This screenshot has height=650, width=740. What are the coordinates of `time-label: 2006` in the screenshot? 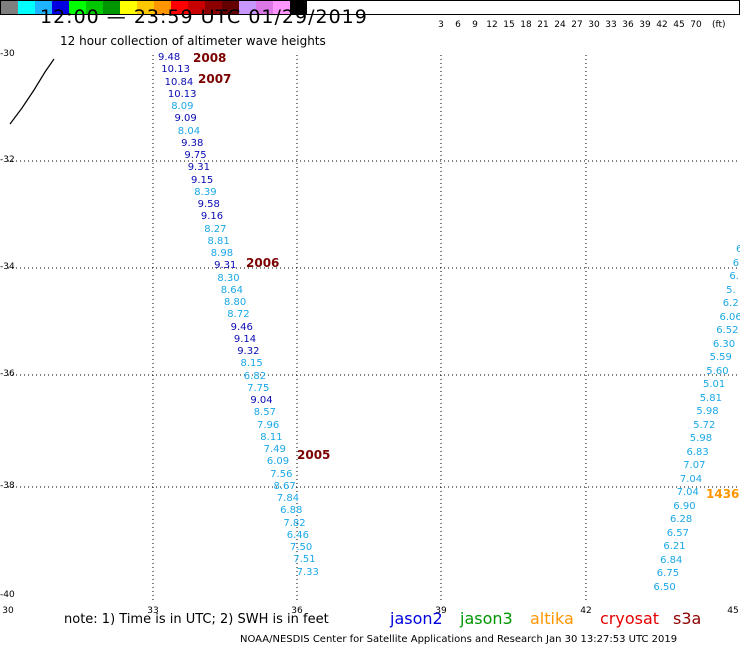 It's located at (263, 263).